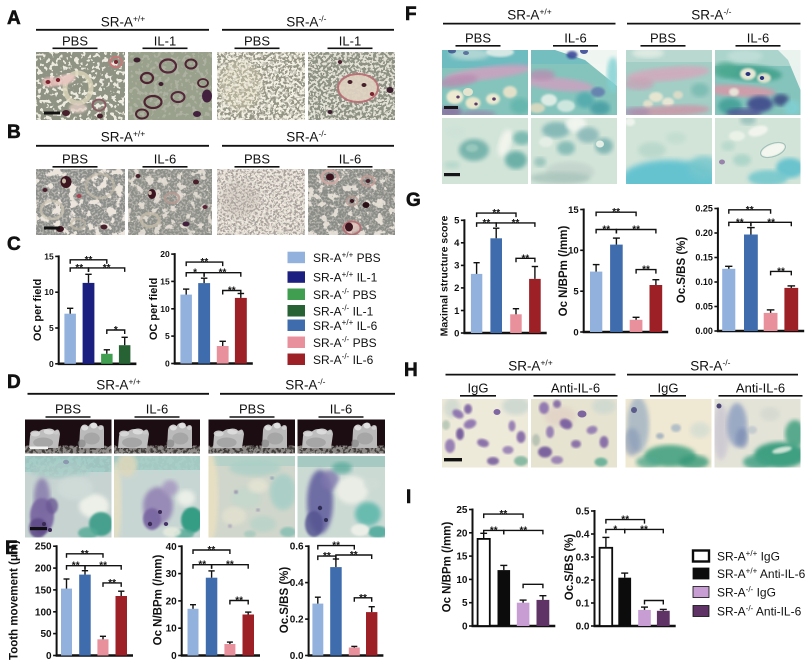 This screenshot has height=664, width=806. I want to click on svg-text: A, so click(14, 18).